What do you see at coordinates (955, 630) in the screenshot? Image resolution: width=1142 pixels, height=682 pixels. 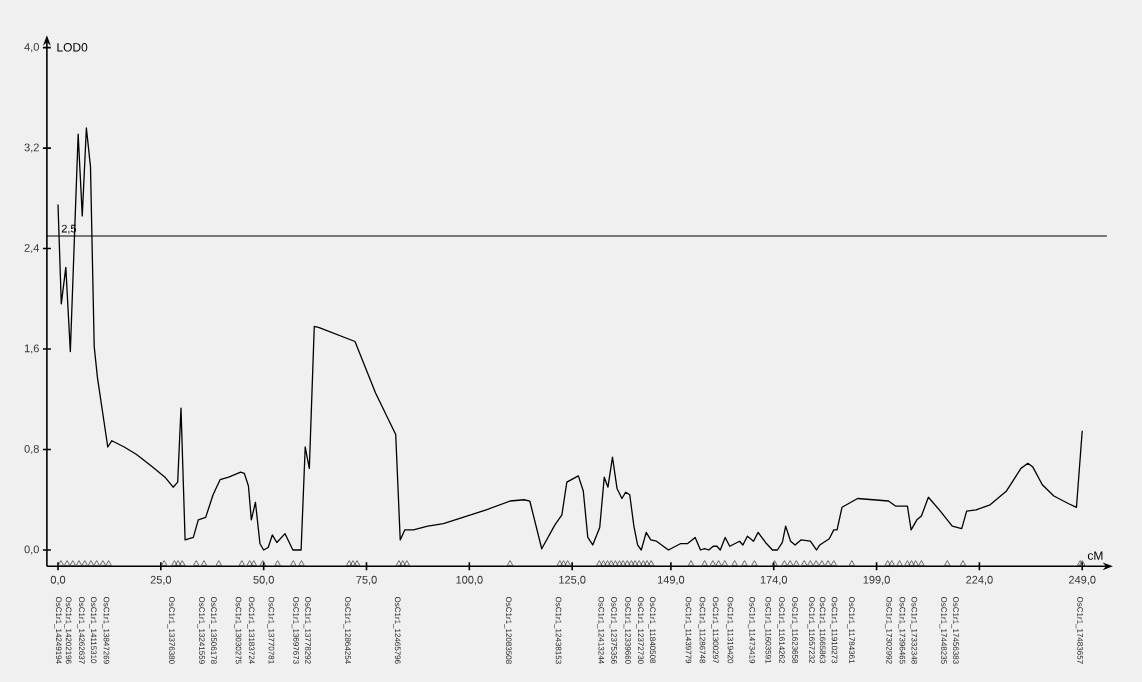 I see `text: OsC1r1_17456383` at bounding box center [955, 630].